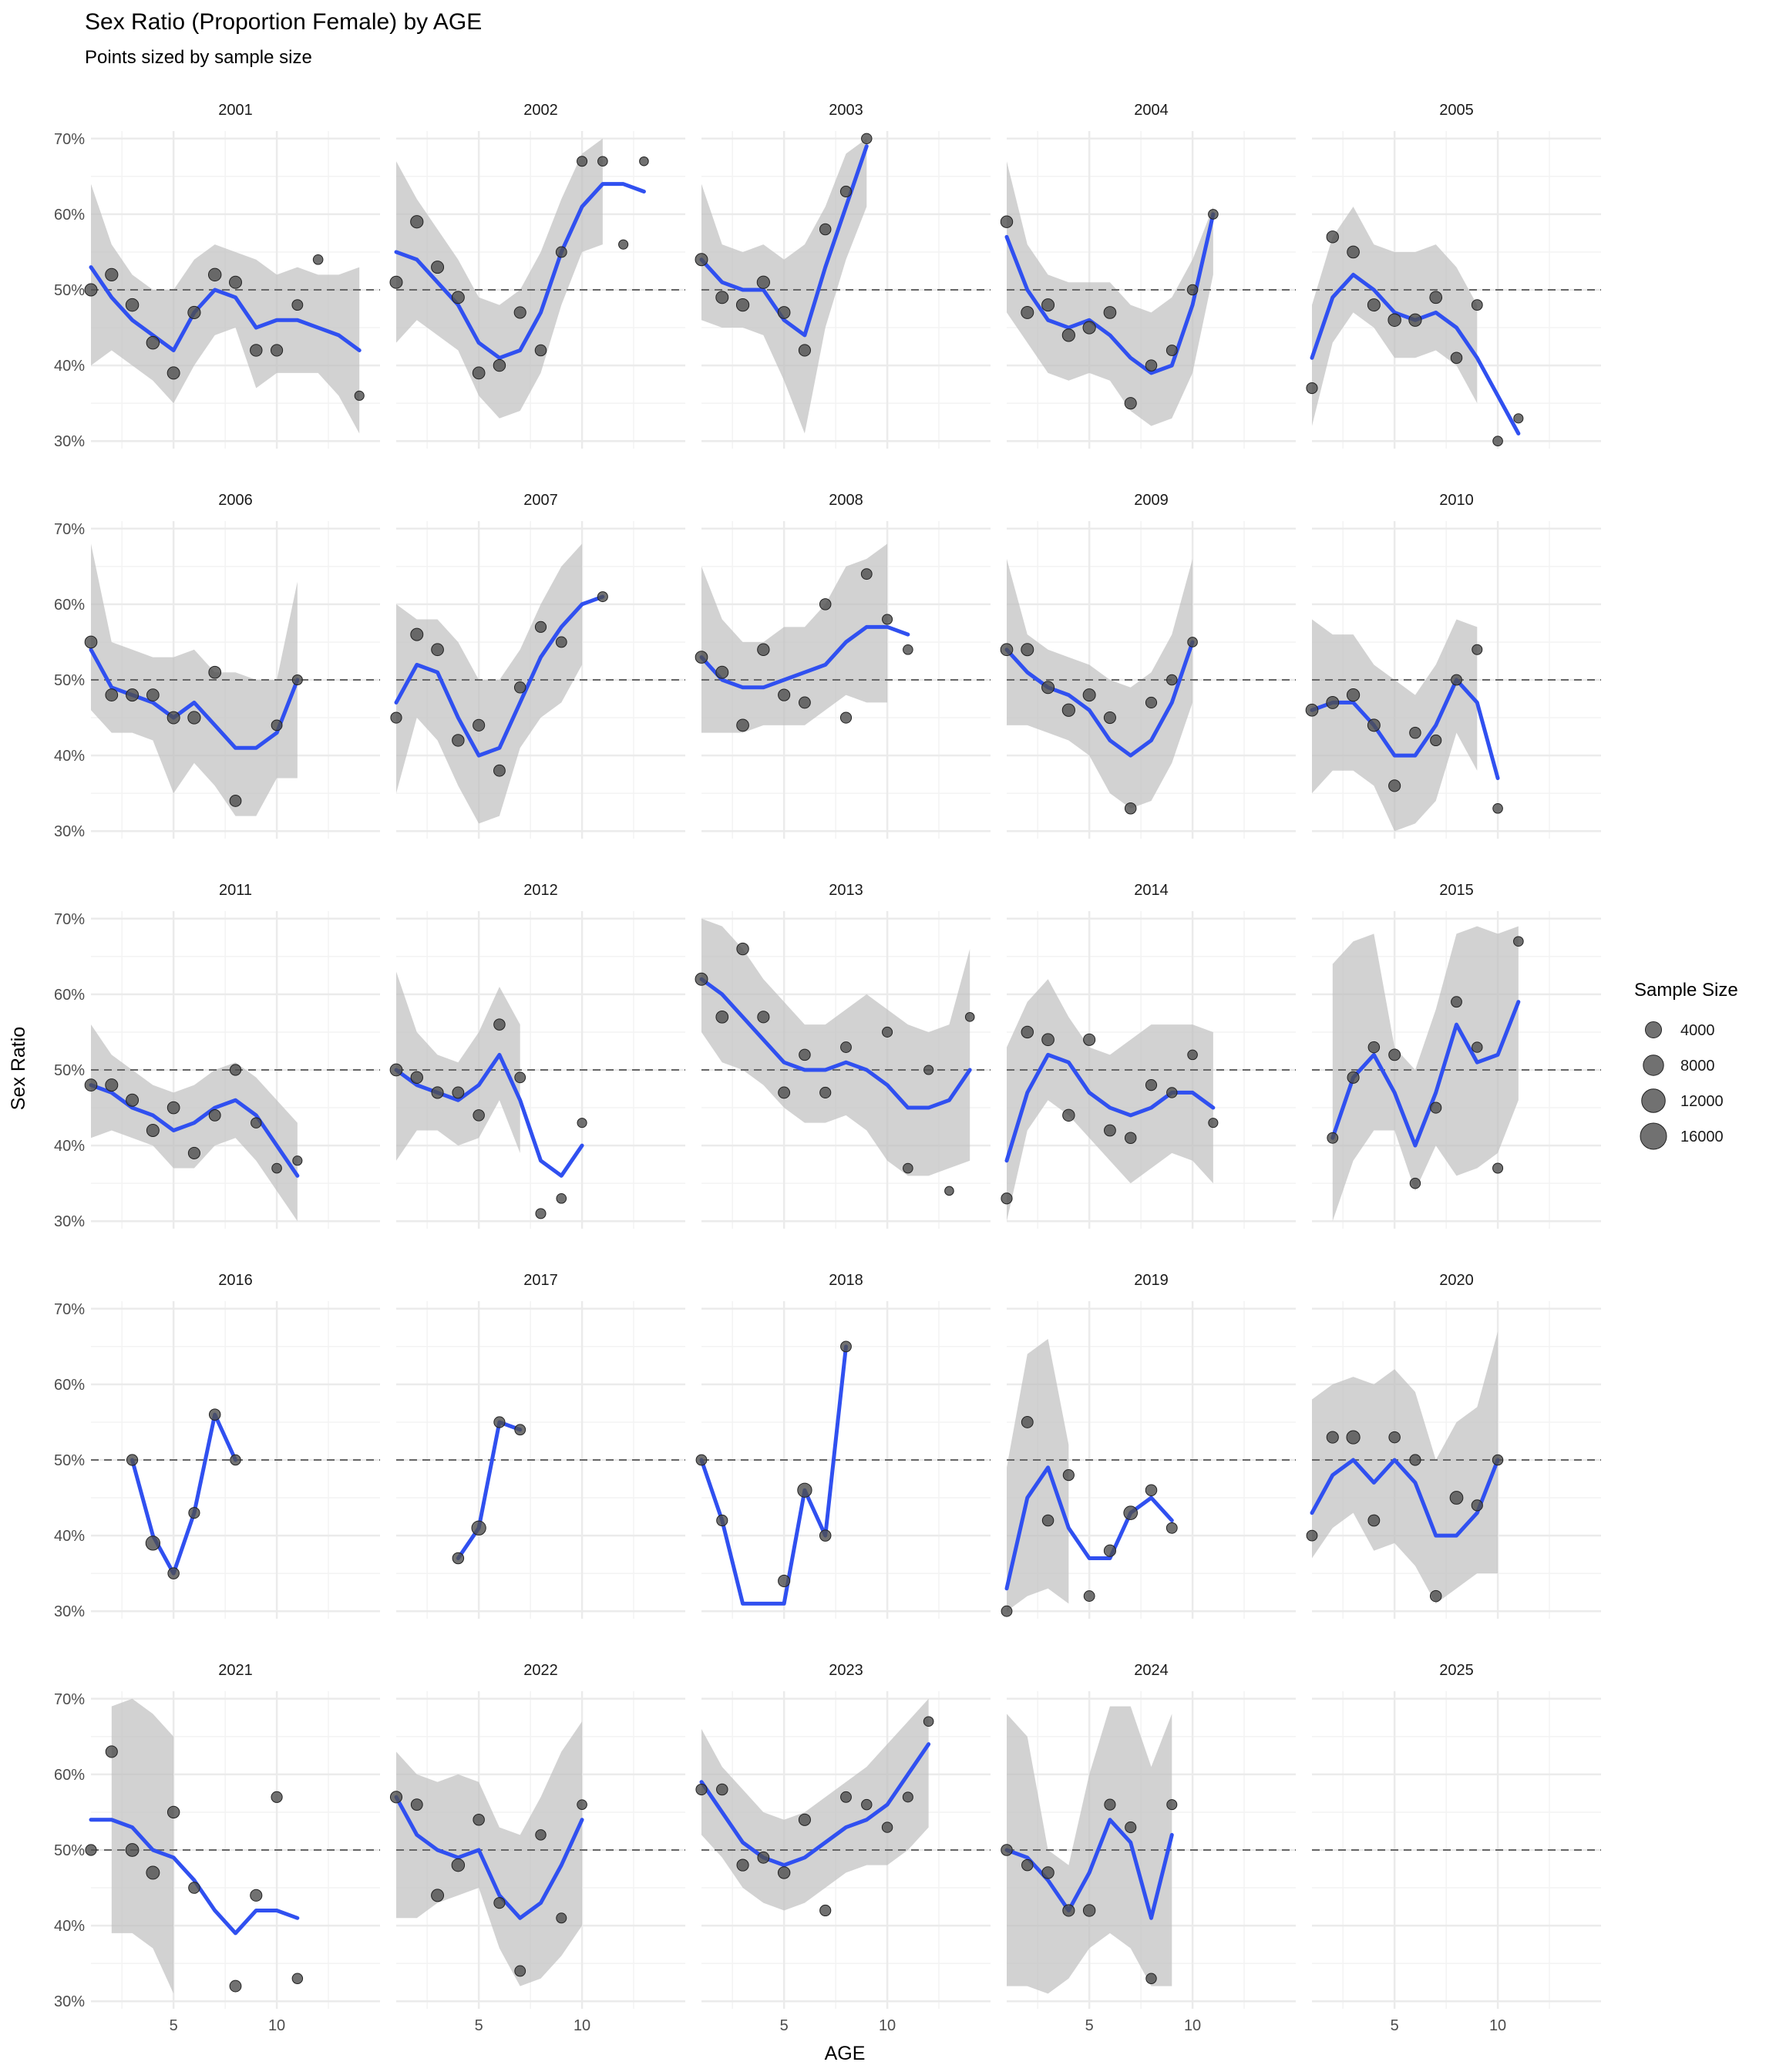 The width and height of the screenshot is (1776, 2072). I want to click on facet-panel-2001: 2001 30% 40% 50% 60% 70%, so click(217, 276).